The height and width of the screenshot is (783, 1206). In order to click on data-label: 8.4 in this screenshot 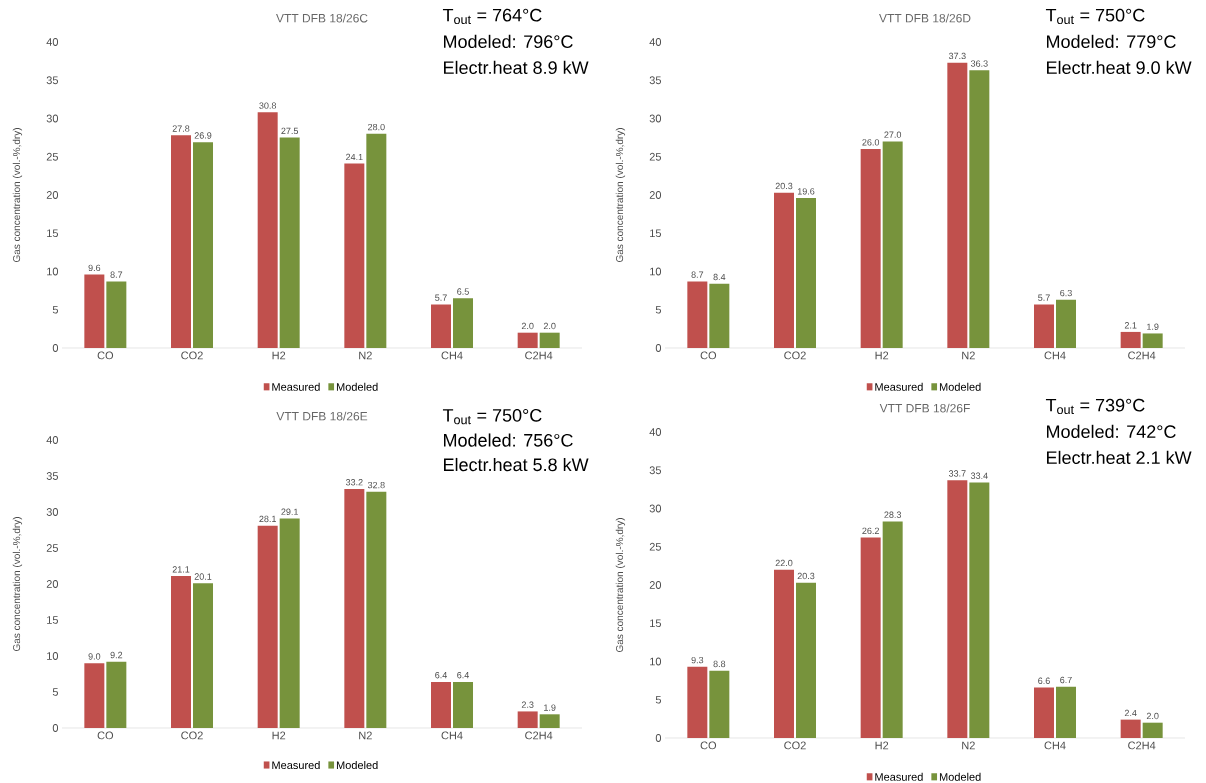, I will do `click(719, 277)`.